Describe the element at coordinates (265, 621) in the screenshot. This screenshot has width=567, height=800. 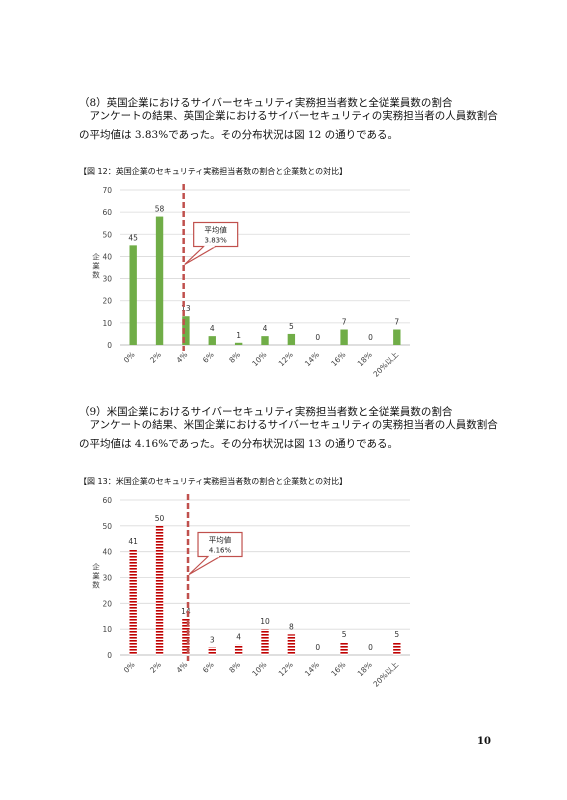
I see `data-label: 10` at that location.